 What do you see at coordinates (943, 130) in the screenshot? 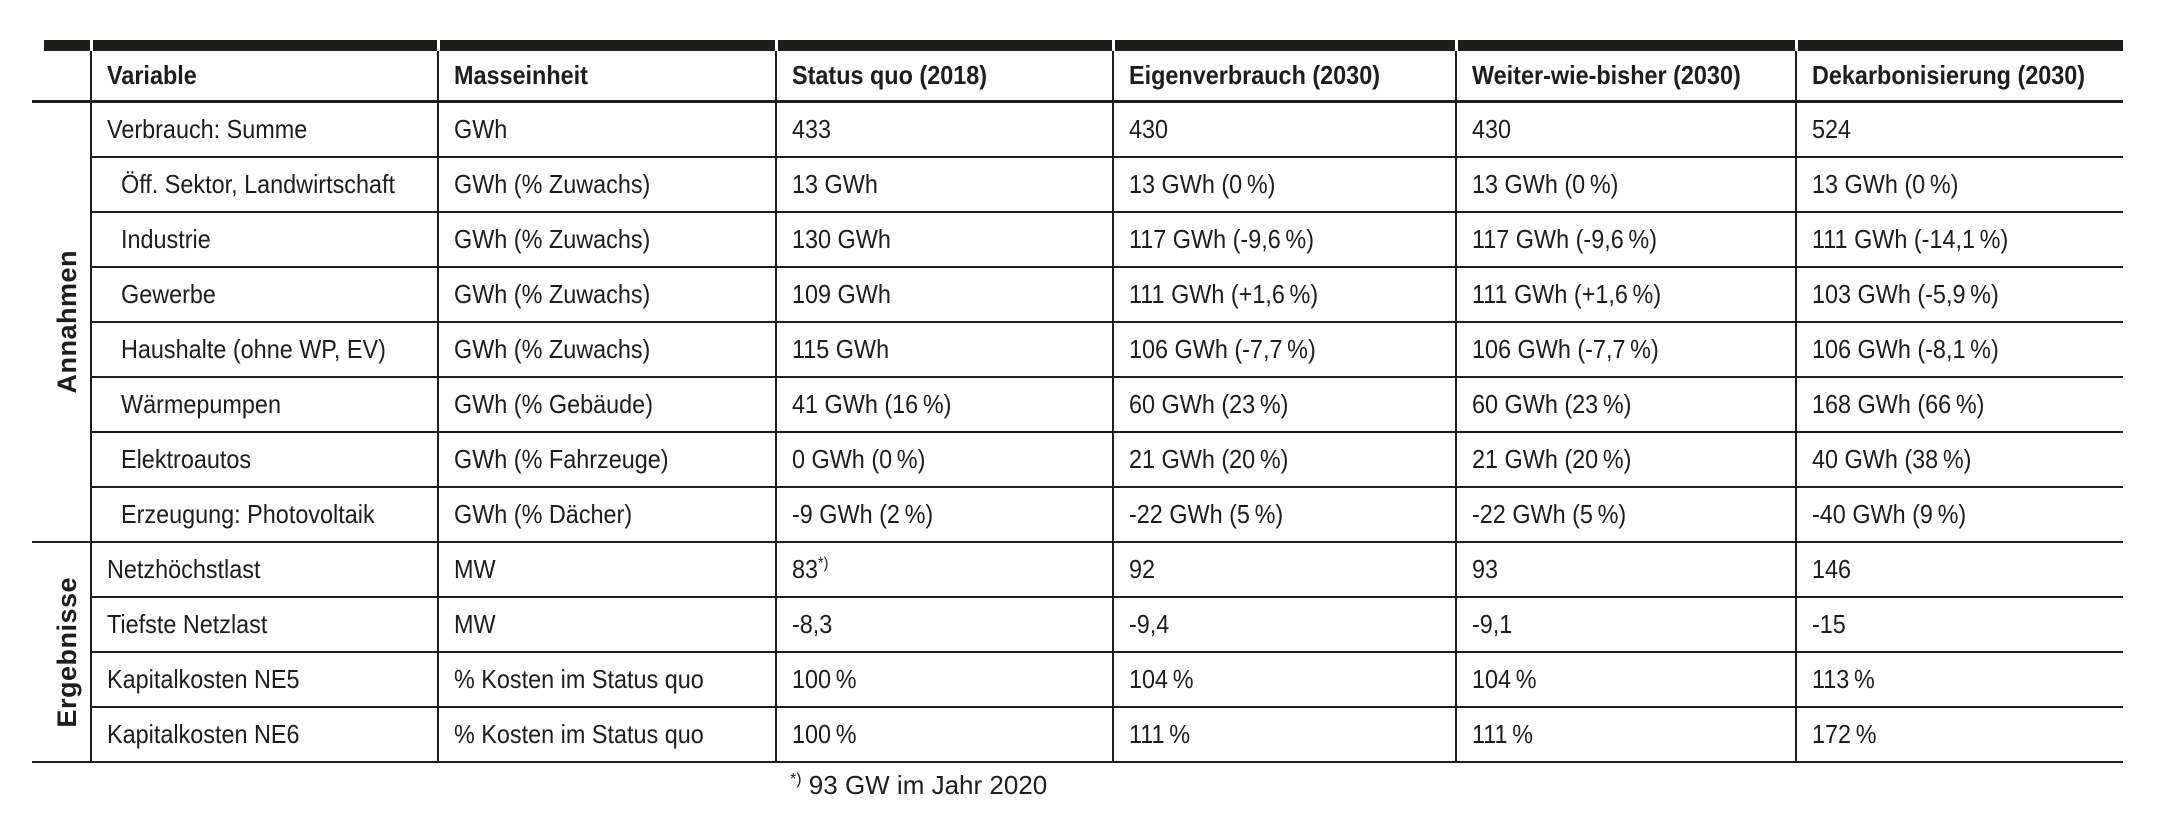
I see `cell-value: 433` at bounding box center [943, 130].